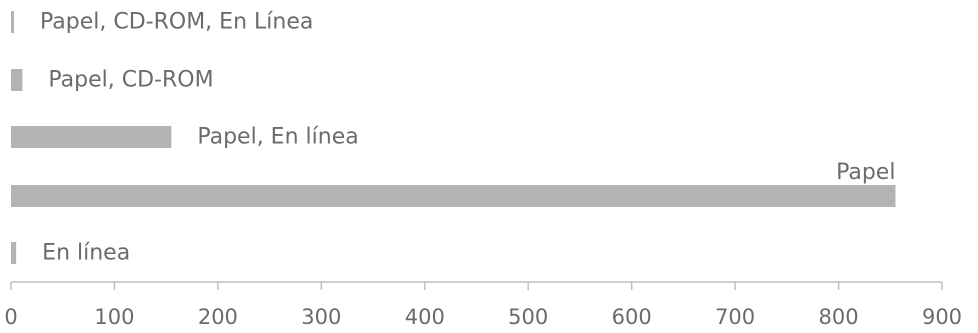 This screenshot has height=333, width=978. Describe the element at coordinates (528, 317) in the screenshot. I see `x-tick-label: 500` at that location.